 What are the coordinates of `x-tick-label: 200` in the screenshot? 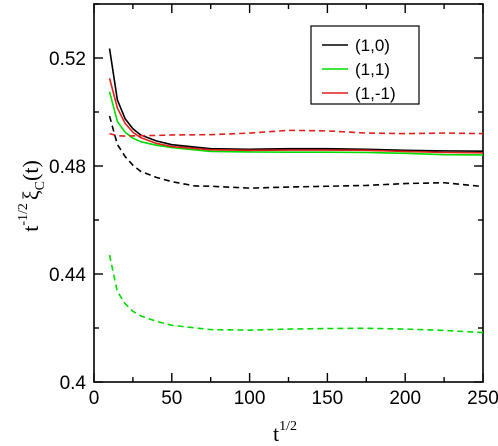 It's located at (405, 398).